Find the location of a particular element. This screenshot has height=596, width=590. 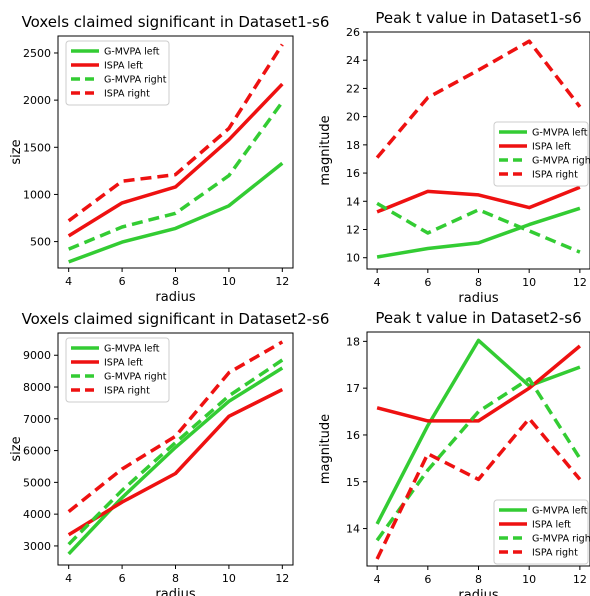

chart-title: Peak t value in Dataset1-s6 is located at coordinates (478, 18).